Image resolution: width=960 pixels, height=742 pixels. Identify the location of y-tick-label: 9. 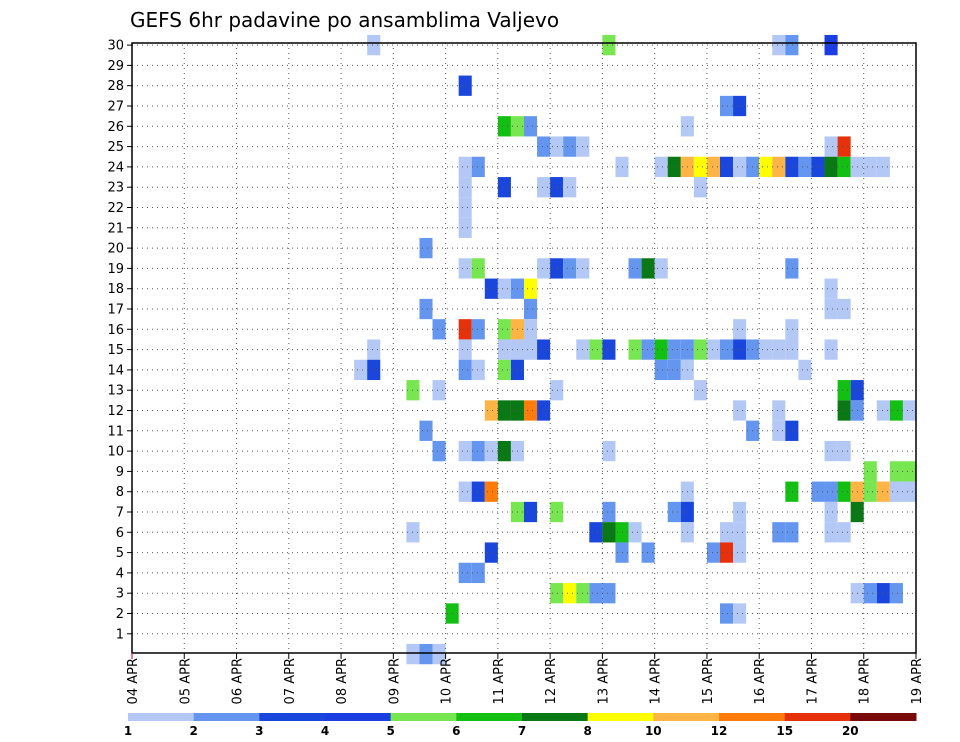
(120, 472).